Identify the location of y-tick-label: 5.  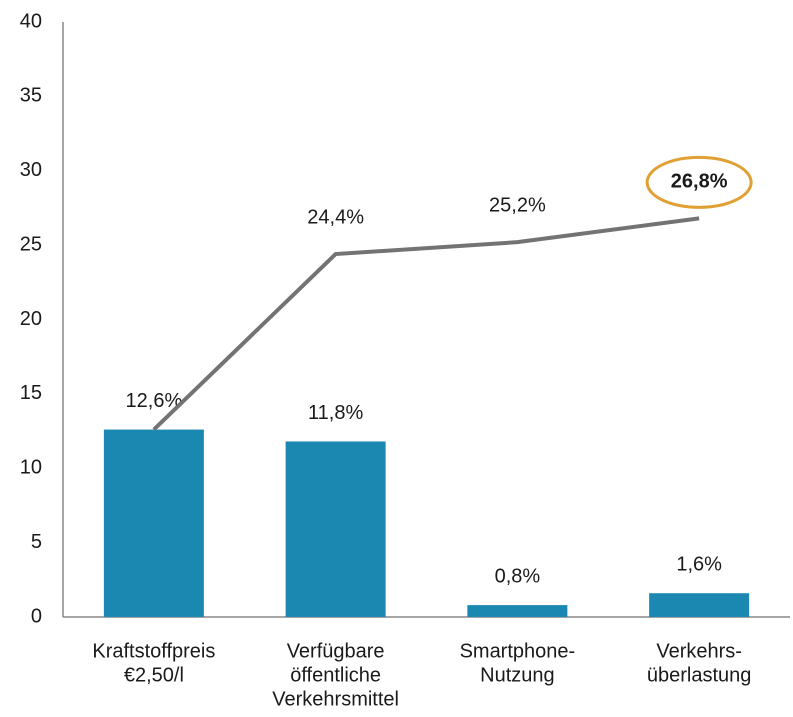
(36, 542).